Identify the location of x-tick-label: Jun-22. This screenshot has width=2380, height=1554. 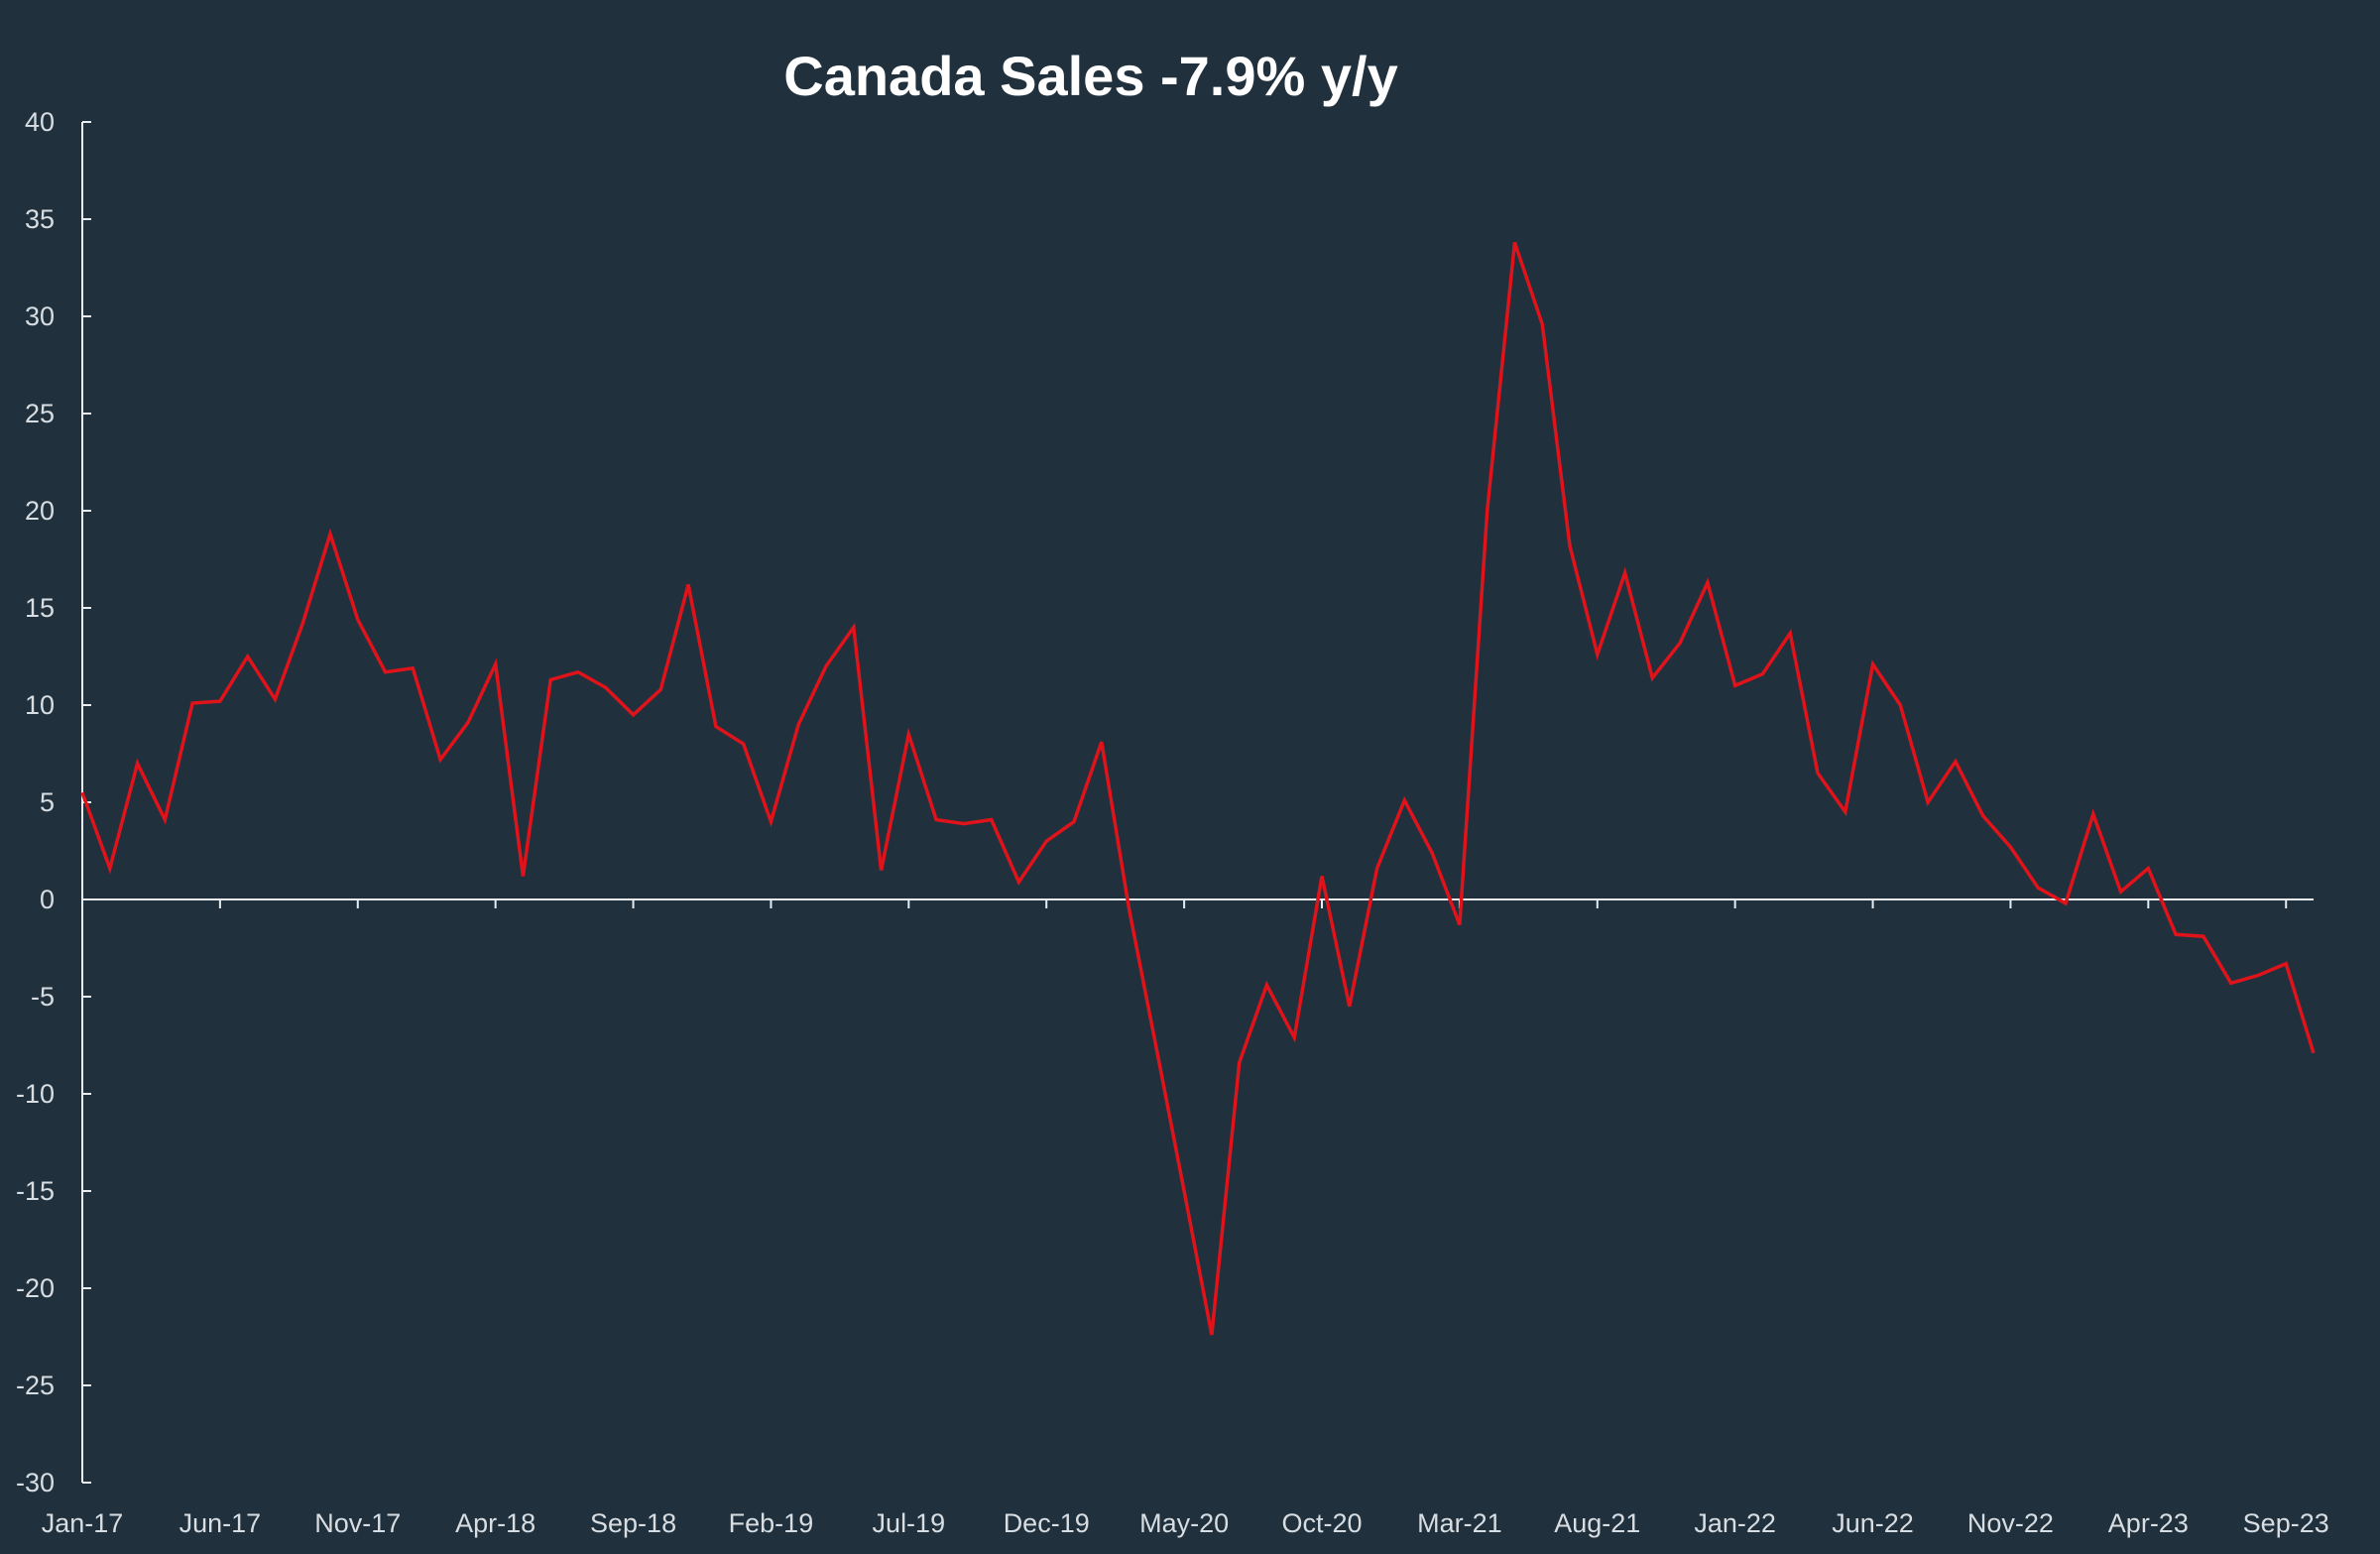
(1873, 1523).